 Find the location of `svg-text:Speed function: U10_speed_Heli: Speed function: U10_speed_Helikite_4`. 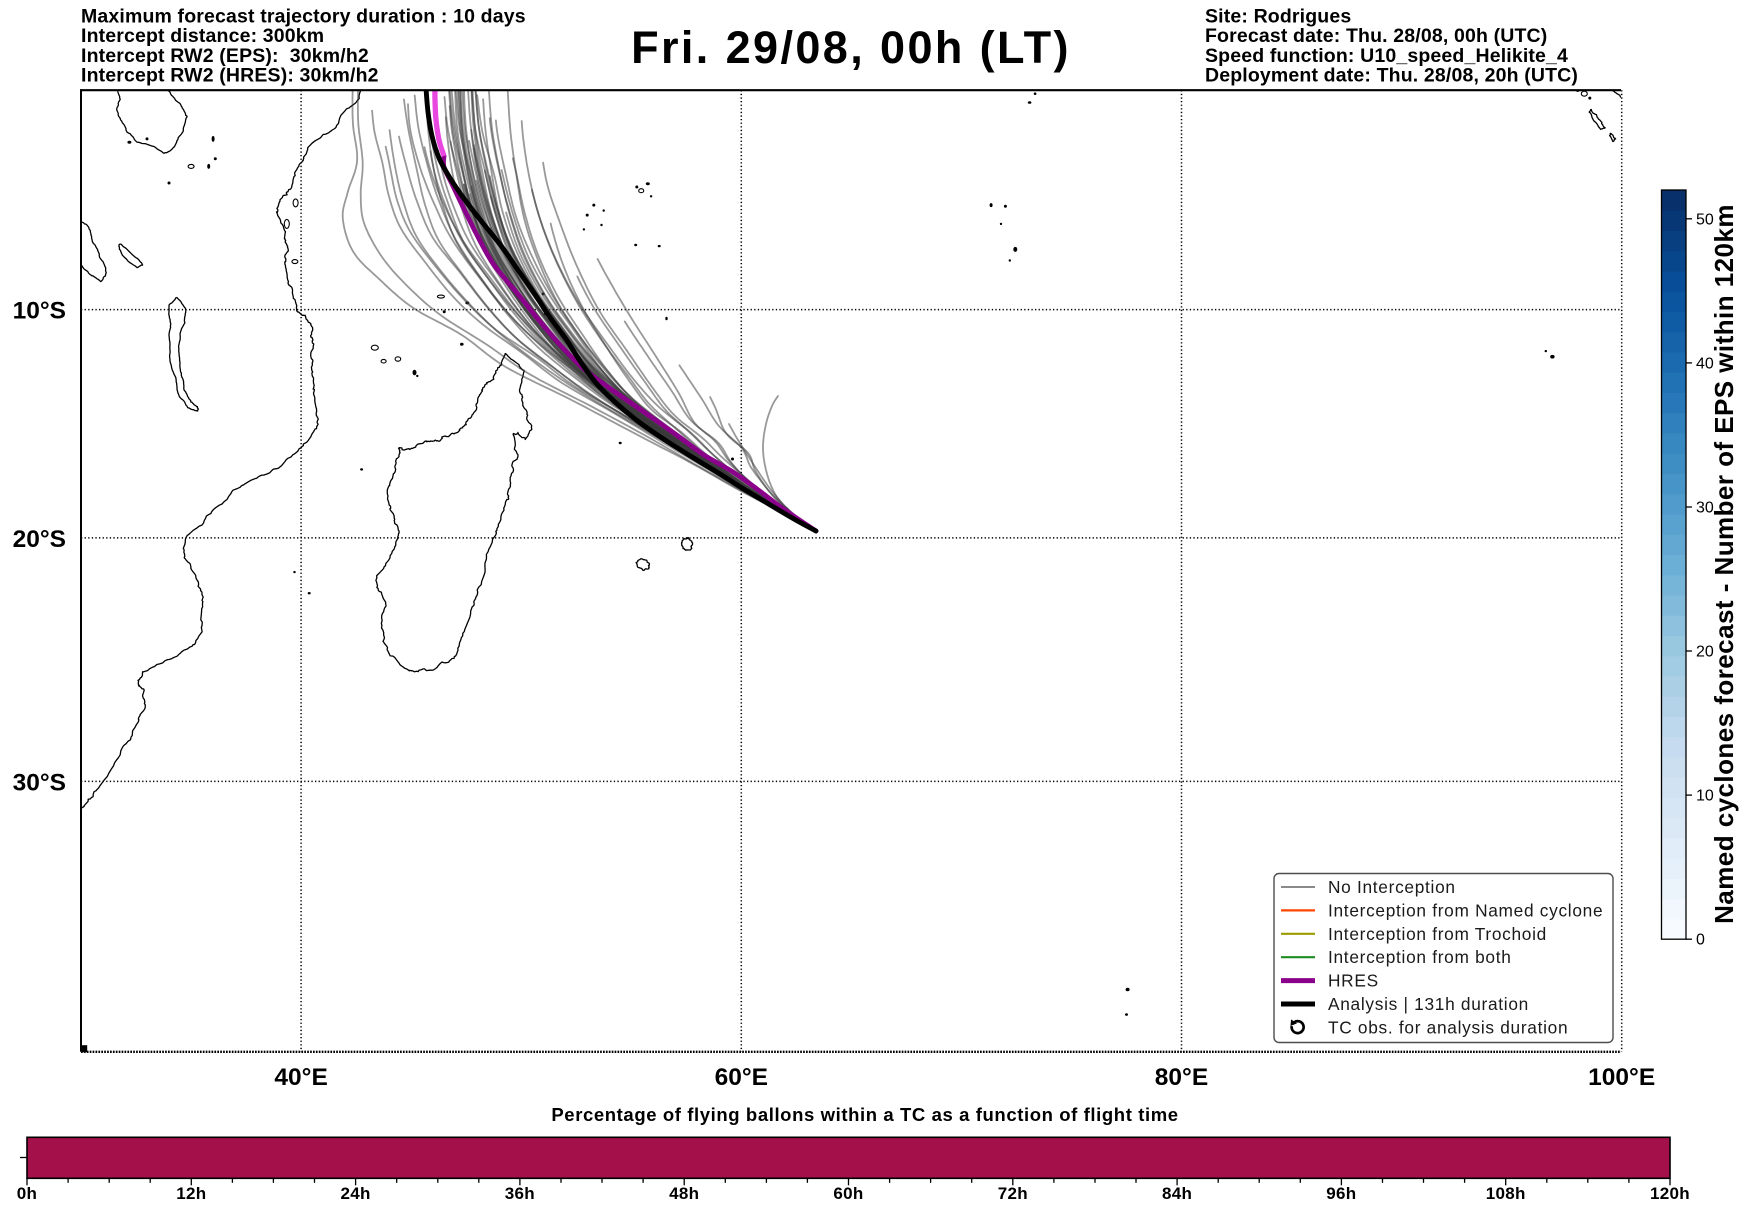

svg-text:Speed function: U10_speed_Heli: Speed function: U10_speed_Helikite_4 is located at coordinates (1386, 56).